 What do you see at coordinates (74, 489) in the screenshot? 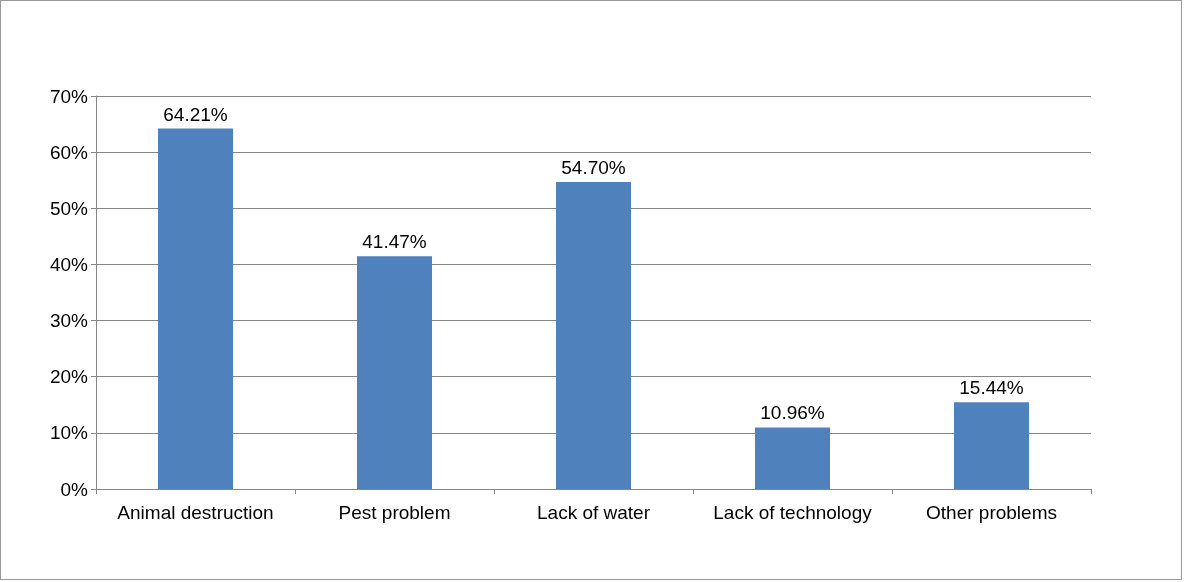
I see `y-tick-label: 0%` at bounding box center [74, 489].